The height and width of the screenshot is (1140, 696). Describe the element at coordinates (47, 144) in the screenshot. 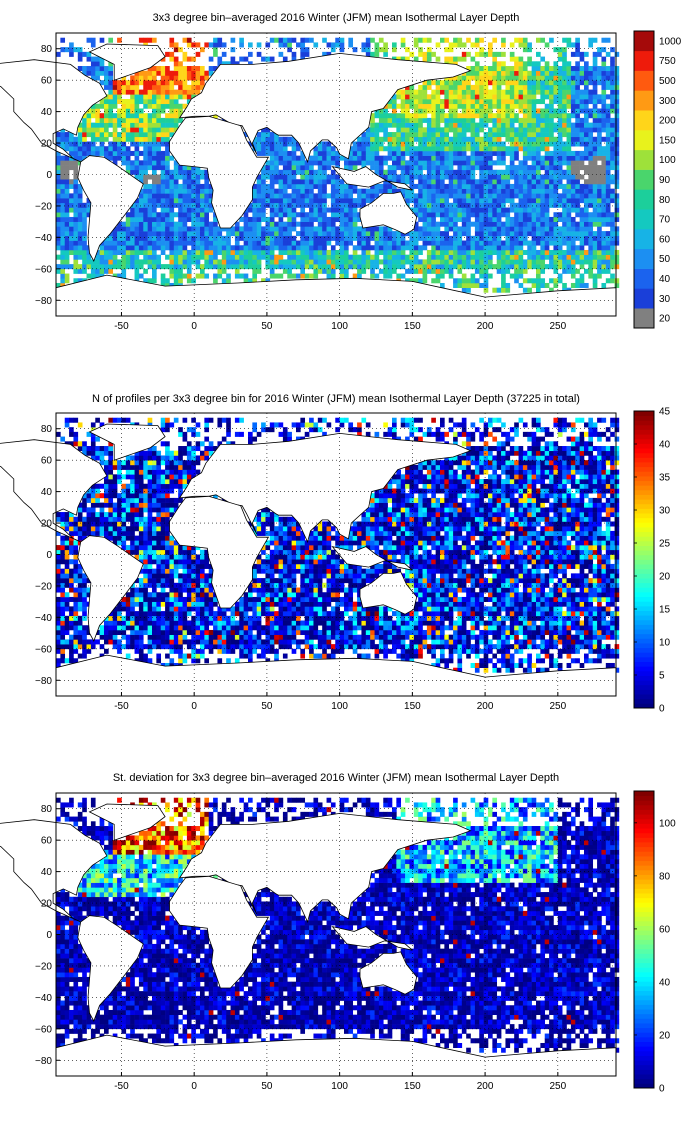

I see `y-tick-label: 20` at that location.